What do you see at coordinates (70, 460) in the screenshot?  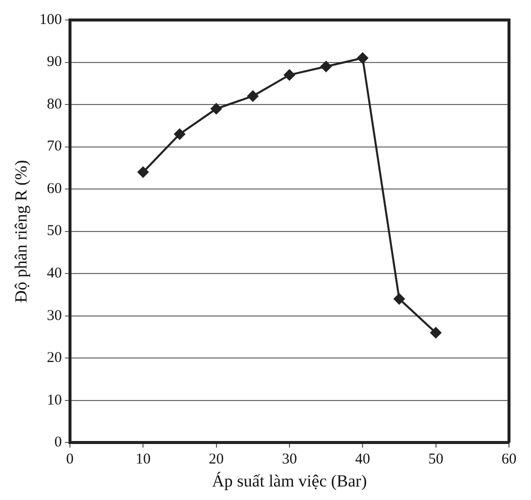 I see `x-tick-label: 0` at bounding box center [70, 460].